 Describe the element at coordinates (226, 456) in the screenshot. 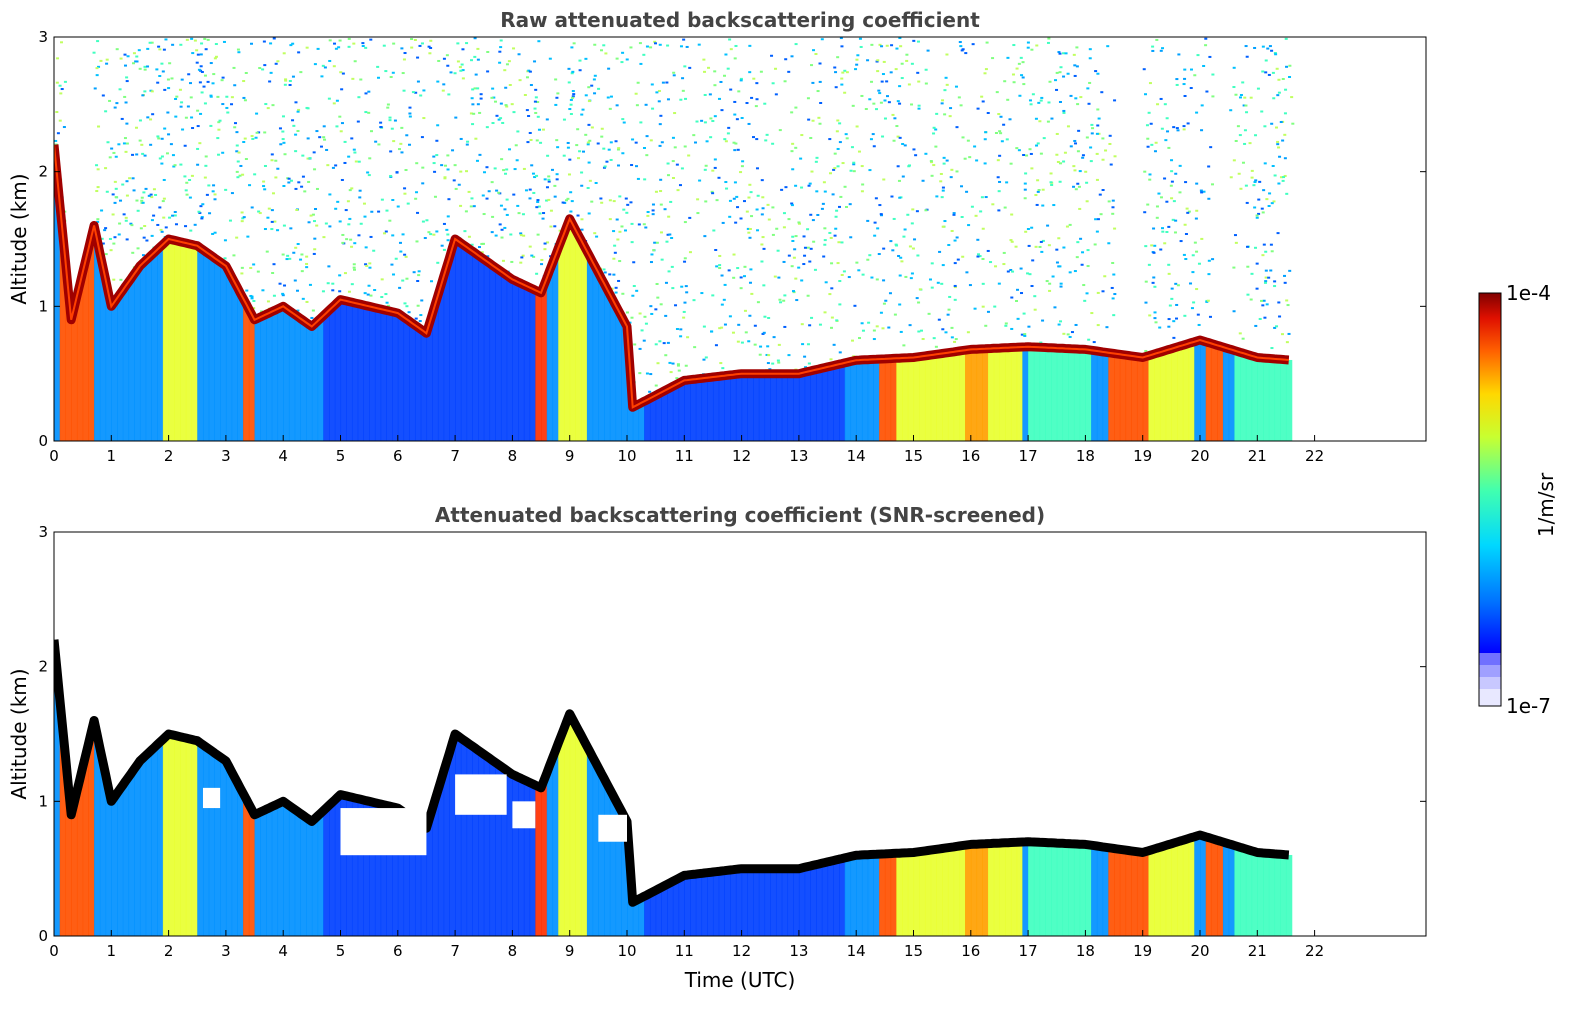

I see `x-tick-label: 3` at that location.